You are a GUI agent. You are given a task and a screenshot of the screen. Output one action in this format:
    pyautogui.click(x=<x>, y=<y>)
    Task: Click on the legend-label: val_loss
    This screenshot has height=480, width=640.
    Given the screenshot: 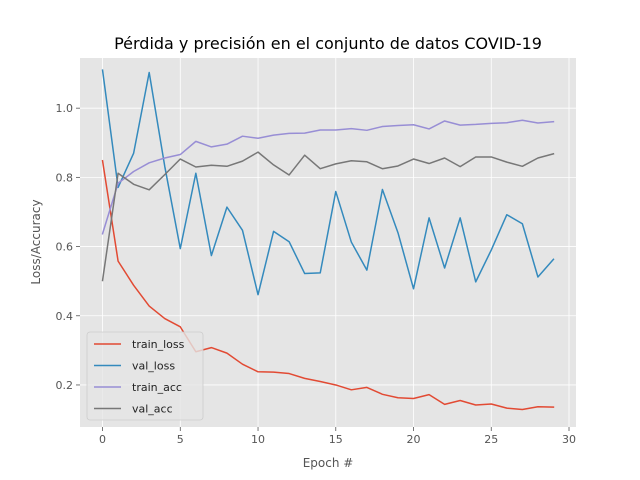 What is the action you would take?
    pyautogui.click(x=153, y=366)
    